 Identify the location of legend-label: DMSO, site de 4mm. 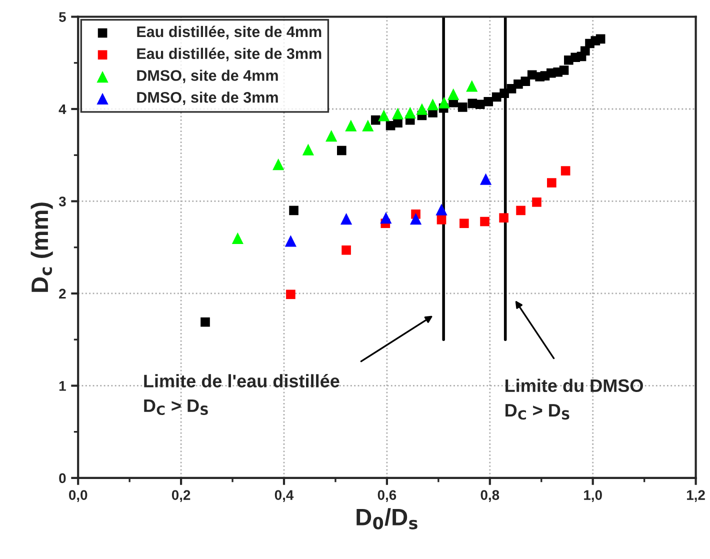
(207, 77).